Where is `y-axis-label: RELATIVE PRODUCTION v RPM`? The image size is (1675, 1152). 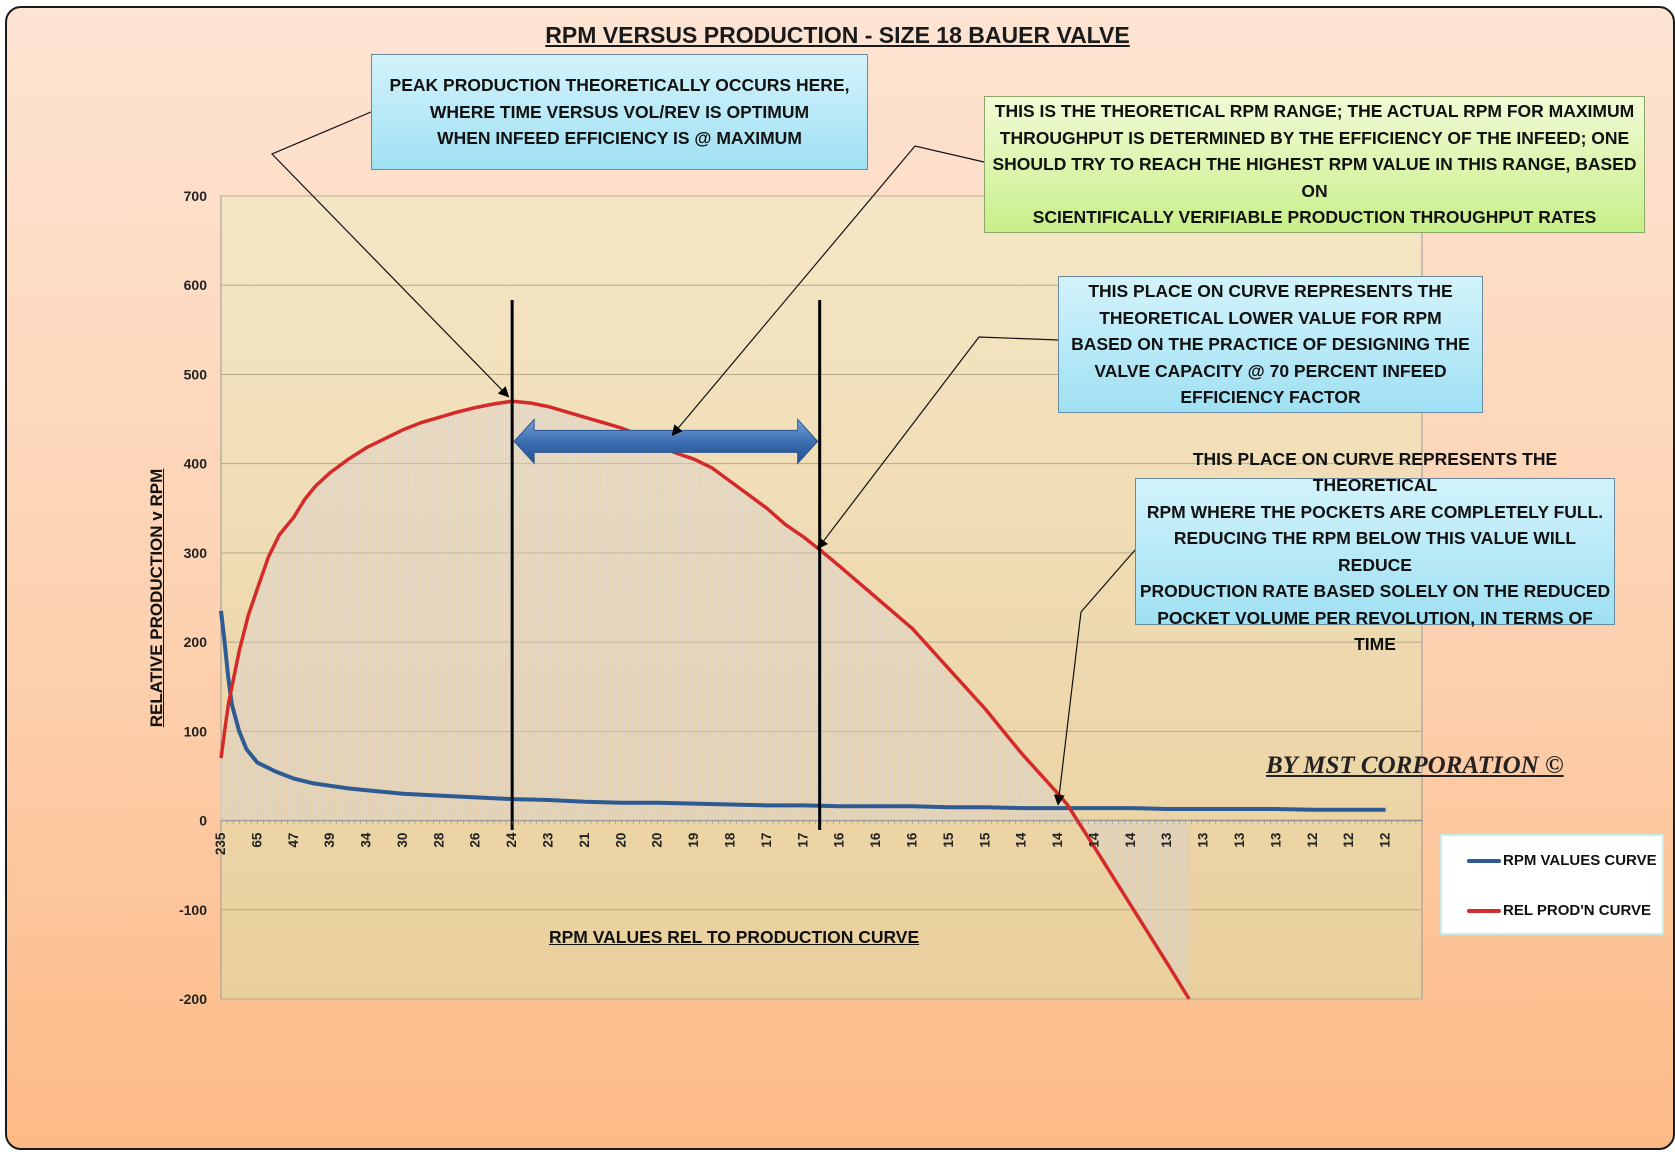
y-axis-label: RELATIVE PRODUCTION v RPM is located at coordinates (156, 598).